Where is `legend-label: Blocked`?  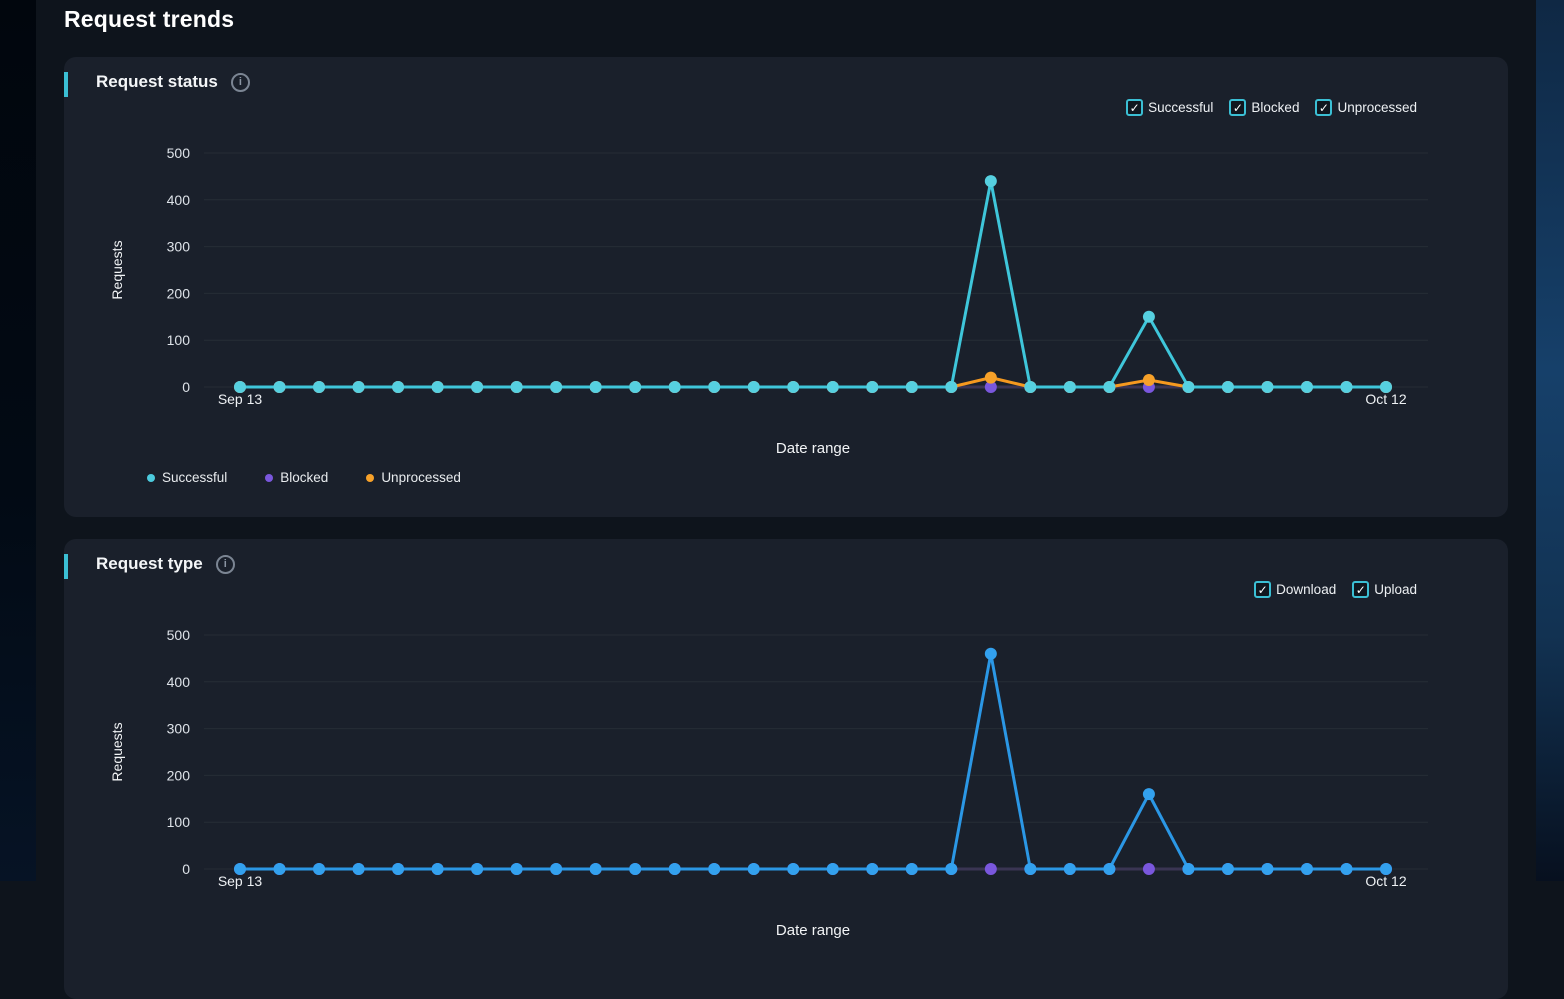
legend-label: Blocked is located at coordinates (304, 477).